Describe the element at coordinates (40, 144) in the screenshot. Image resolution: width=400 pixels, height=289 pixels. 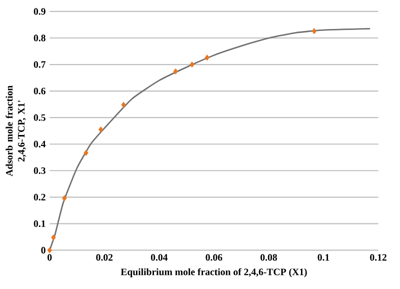
I see `y-tick-label: 0.4` at that location.